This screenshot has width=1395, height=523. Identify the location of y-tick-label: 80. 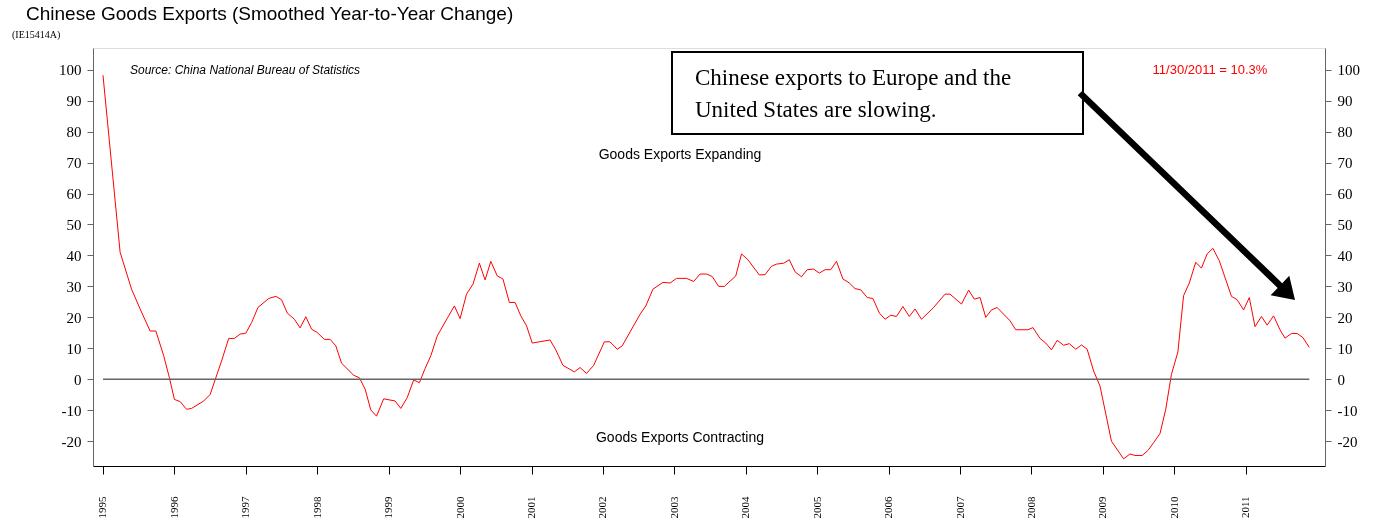
(74, 132).